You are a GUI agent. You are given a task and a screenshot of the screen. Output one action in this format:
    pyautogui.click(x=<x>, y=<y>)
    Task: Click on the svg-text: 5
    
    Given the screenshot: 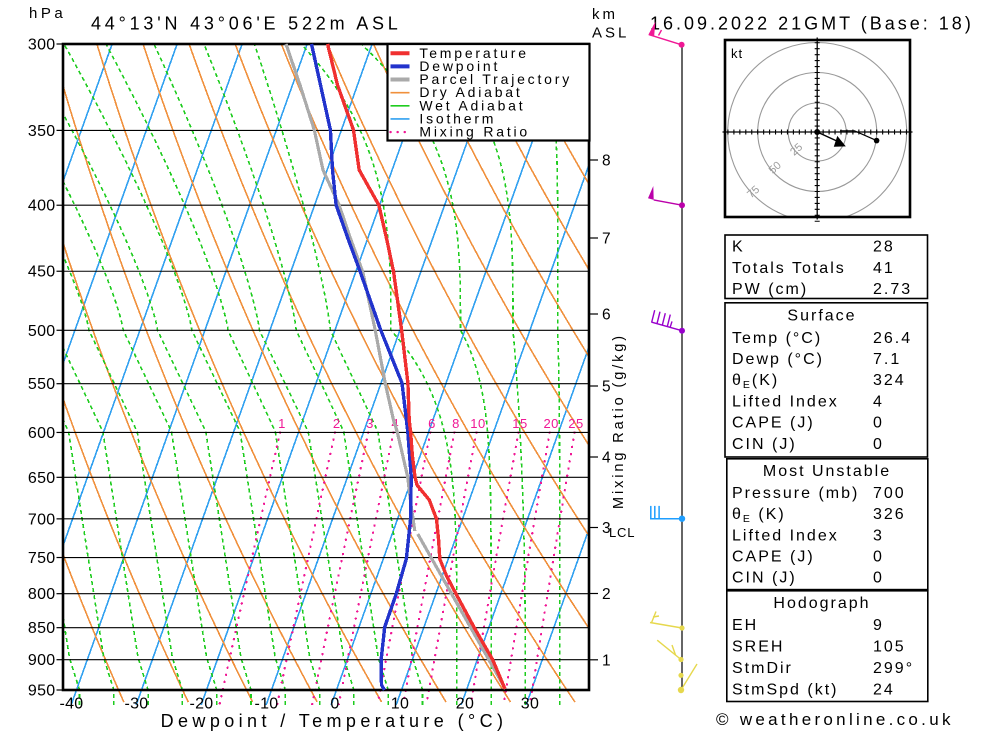 What is the action you would take?
    pyautogui.click(x=606, y=387)
    